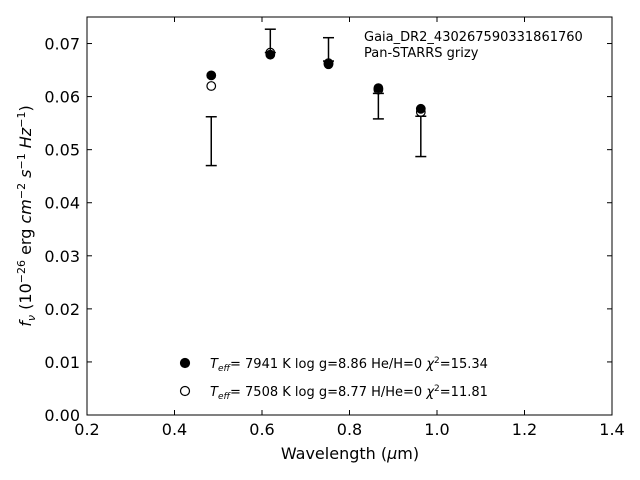 Image resolution: width=640 pixels, height=480 pixels. Describe the element at coordinates (62, 362) in the screenshot. I see `y-tick-label: 0.01` at that location.